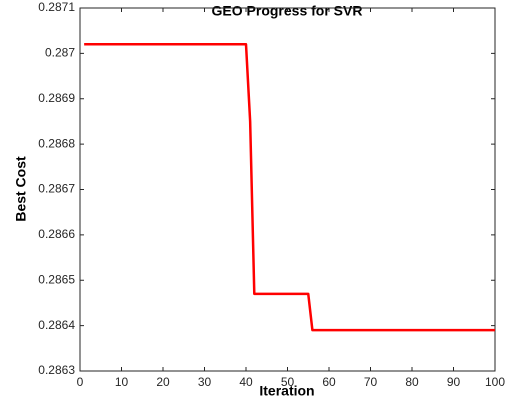  Describe the element at coordinates (454, 382) in the screenshot. I see `x-tick-label: 90` at that location.